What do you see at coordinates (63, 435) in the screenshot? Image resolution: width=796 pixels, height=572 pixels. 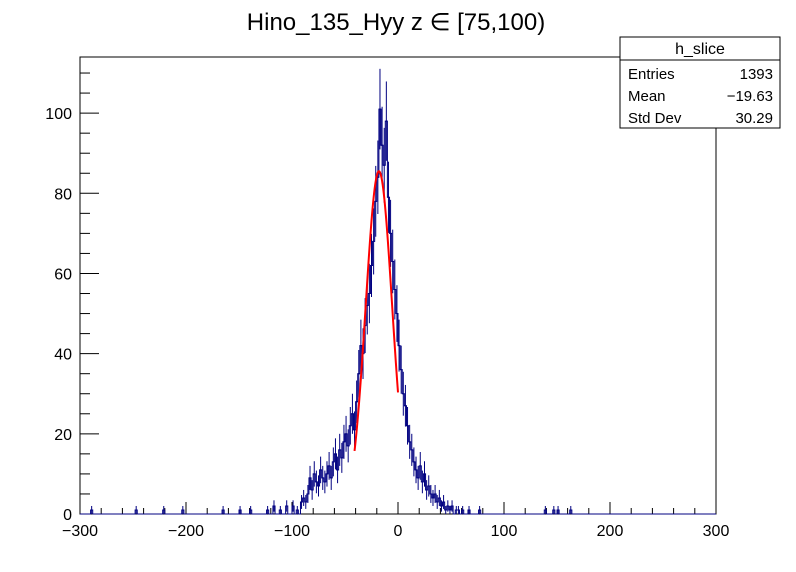 I see `y-tick-label: 20` at bounding box center [63, 435].